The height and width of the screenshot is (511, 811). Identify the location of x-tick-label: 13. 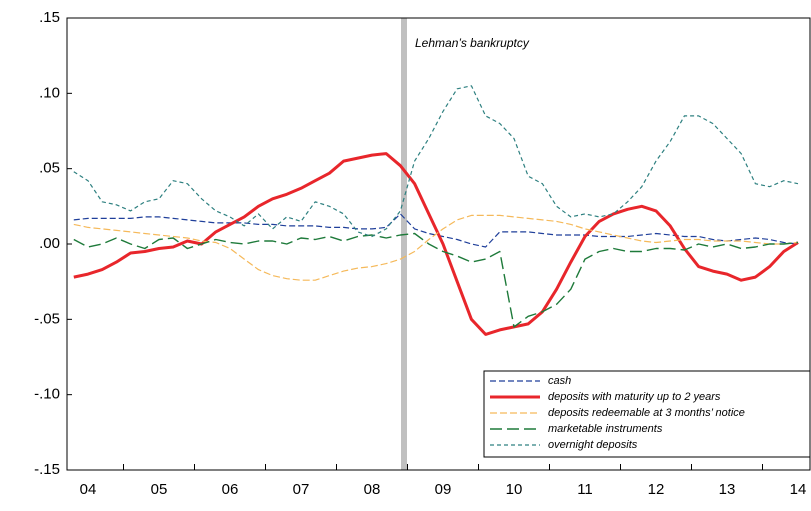
(727, 489).